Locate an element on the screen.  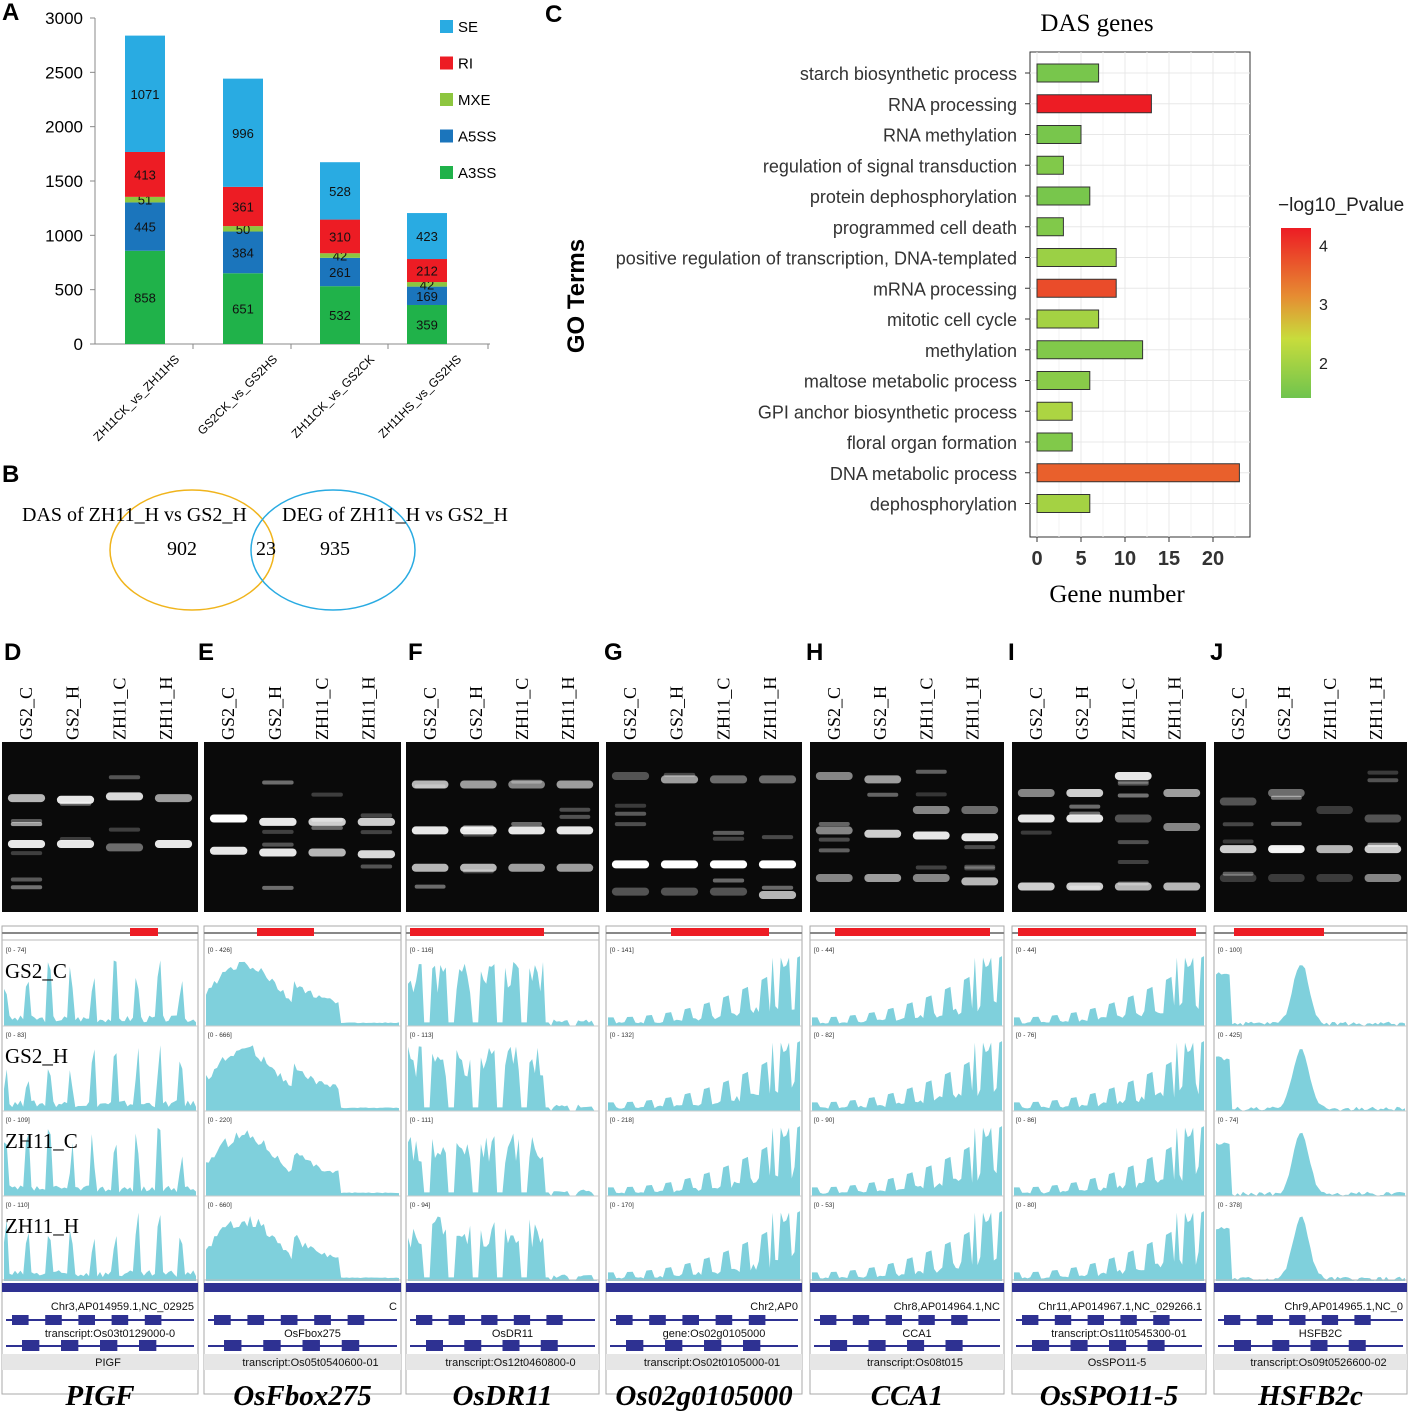
venn-circle-das is located at coordinates (192, 550).